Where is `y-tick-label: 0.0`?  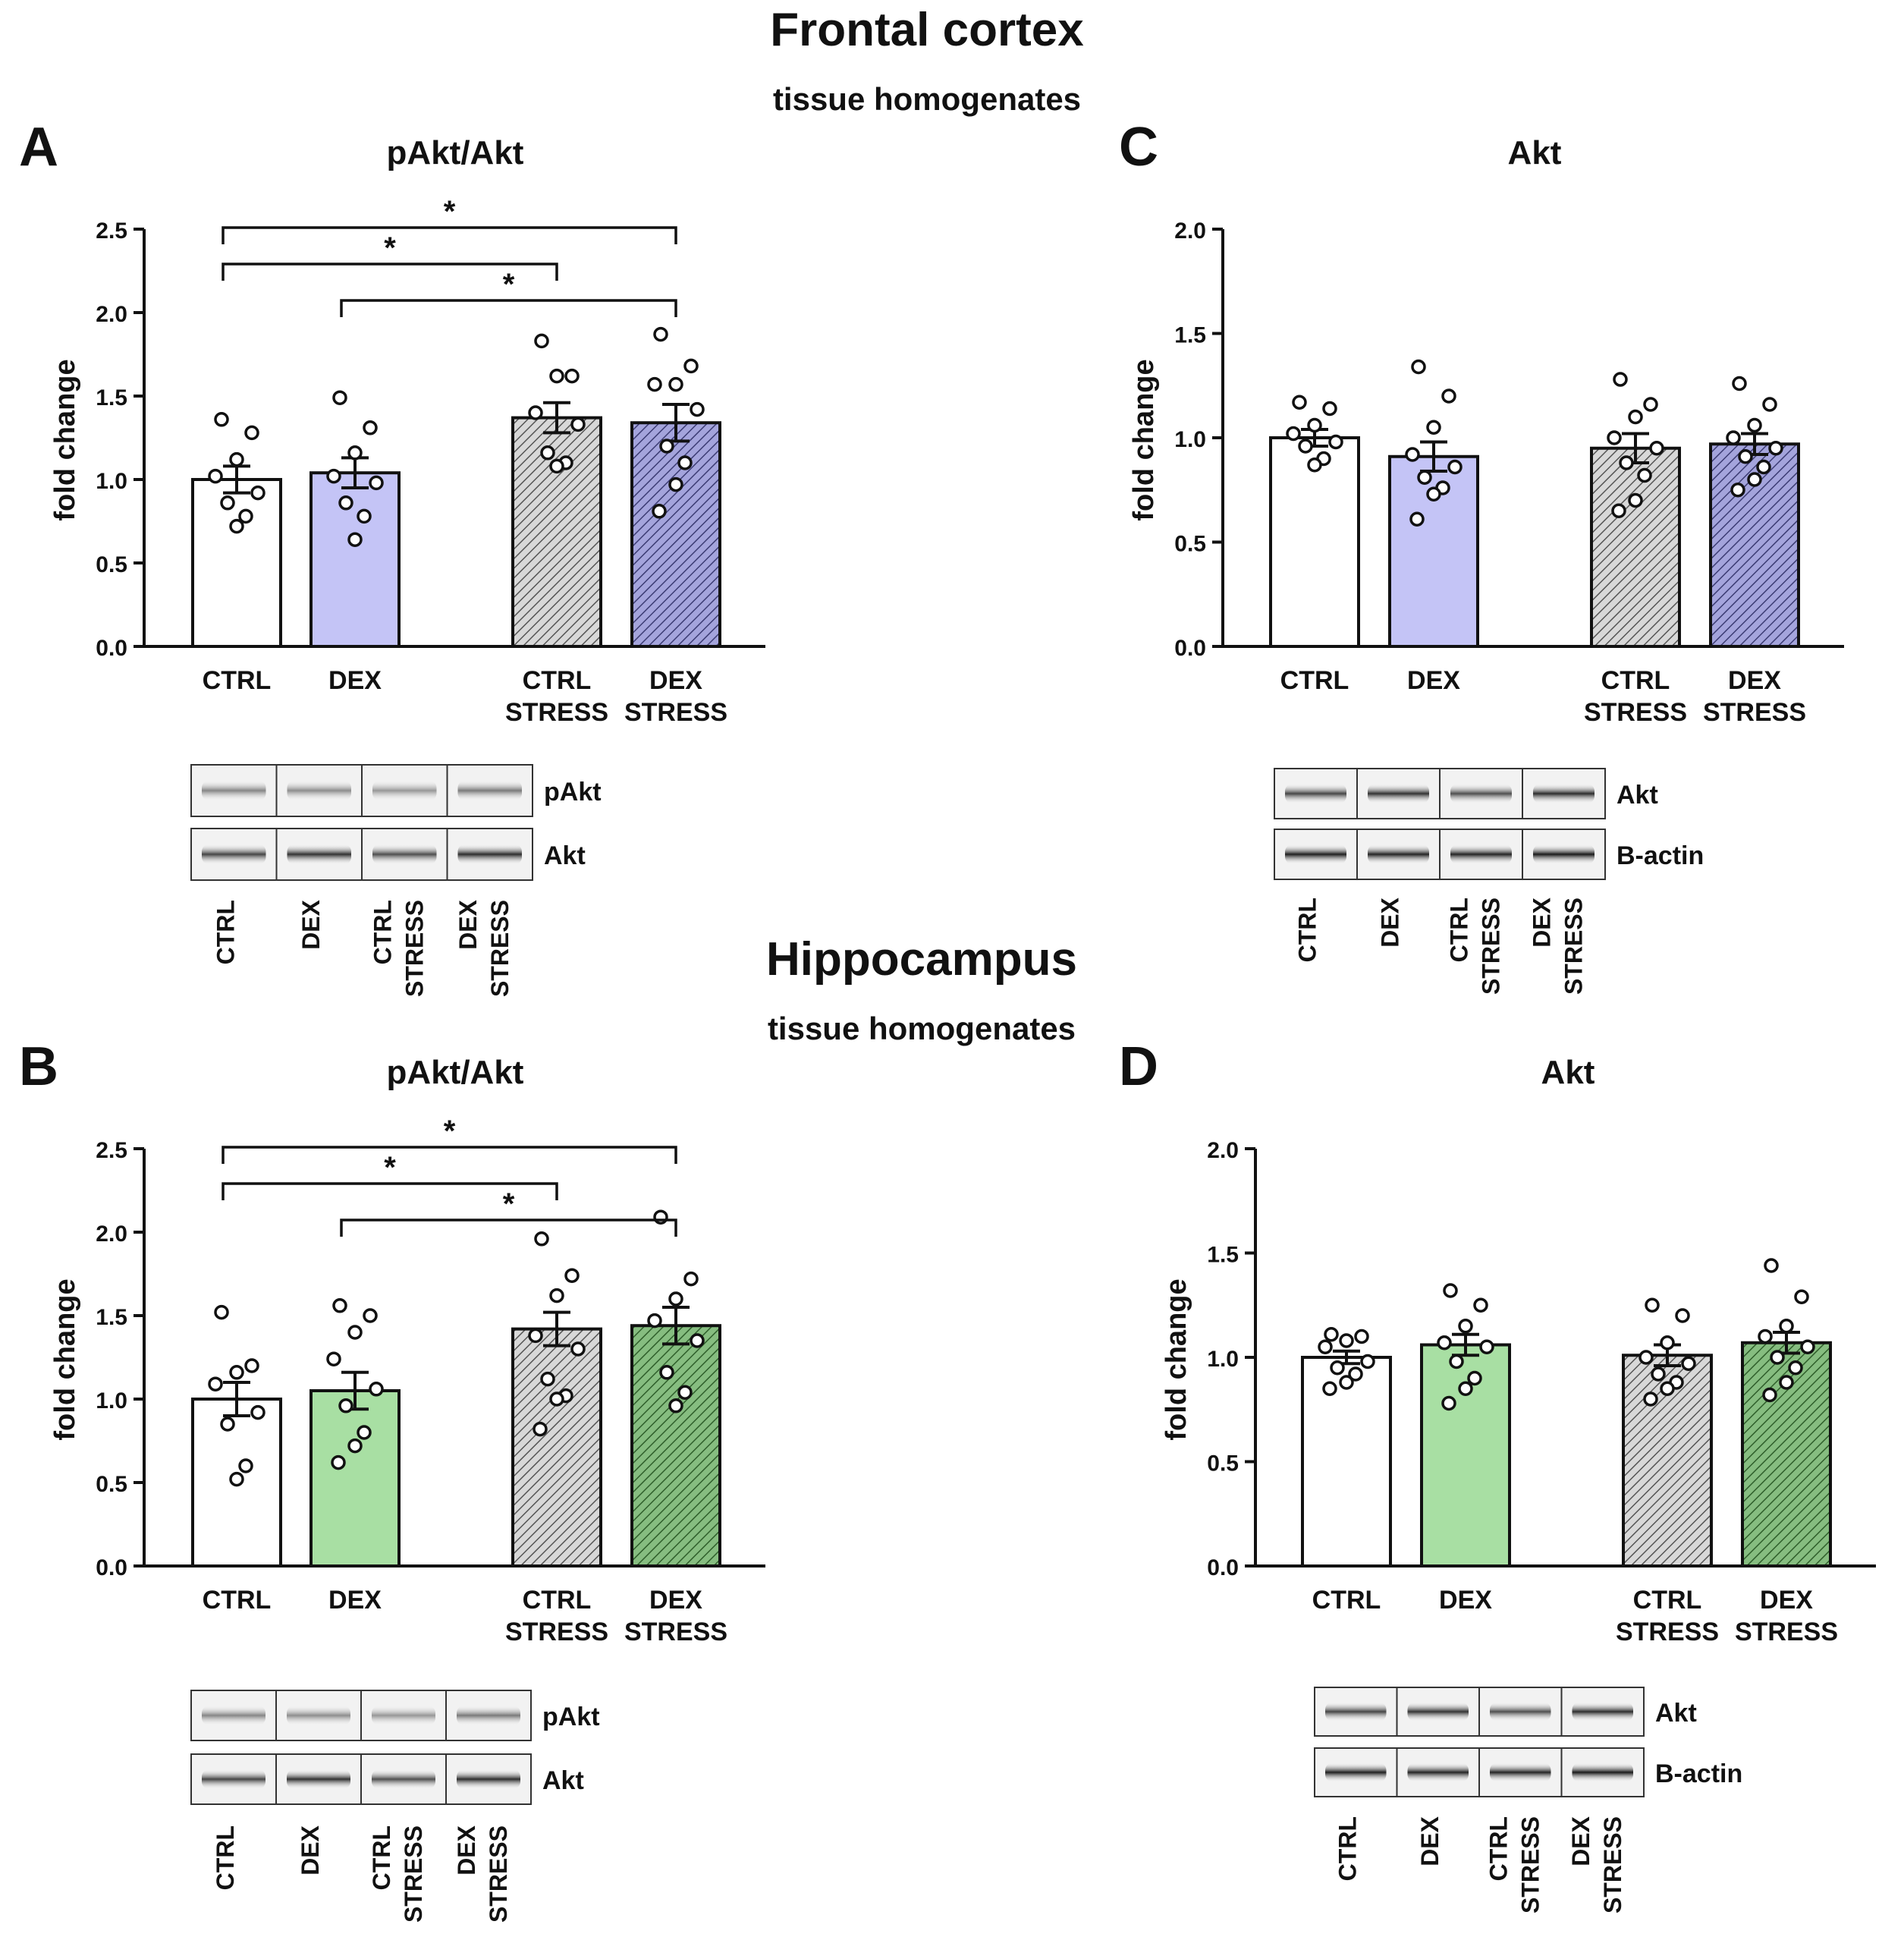 y-tick-label: 0.0 is located at coordinates (112, 648).